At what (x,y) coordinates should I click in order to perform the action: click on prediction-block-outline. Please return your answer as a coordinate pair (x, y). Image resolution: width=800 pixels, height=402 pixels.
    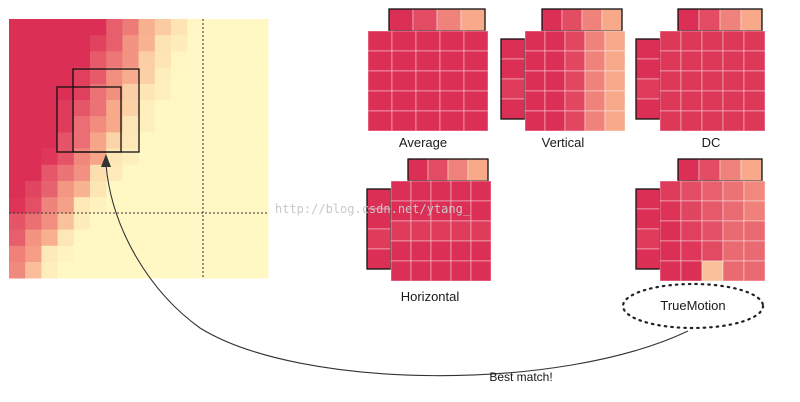
    Looking at the image, I should click on (89, 119).